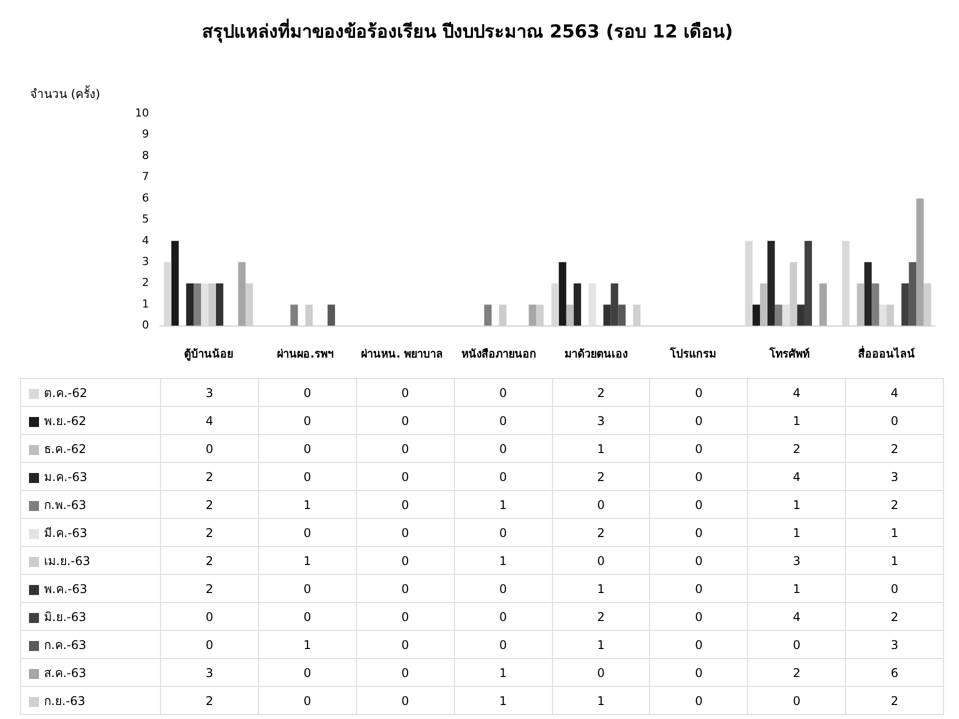  Describe the element at coordinates (402, 353) in the screenshot. I see `x-tick-label: ผ่านหน. พยาบาล` at that location.